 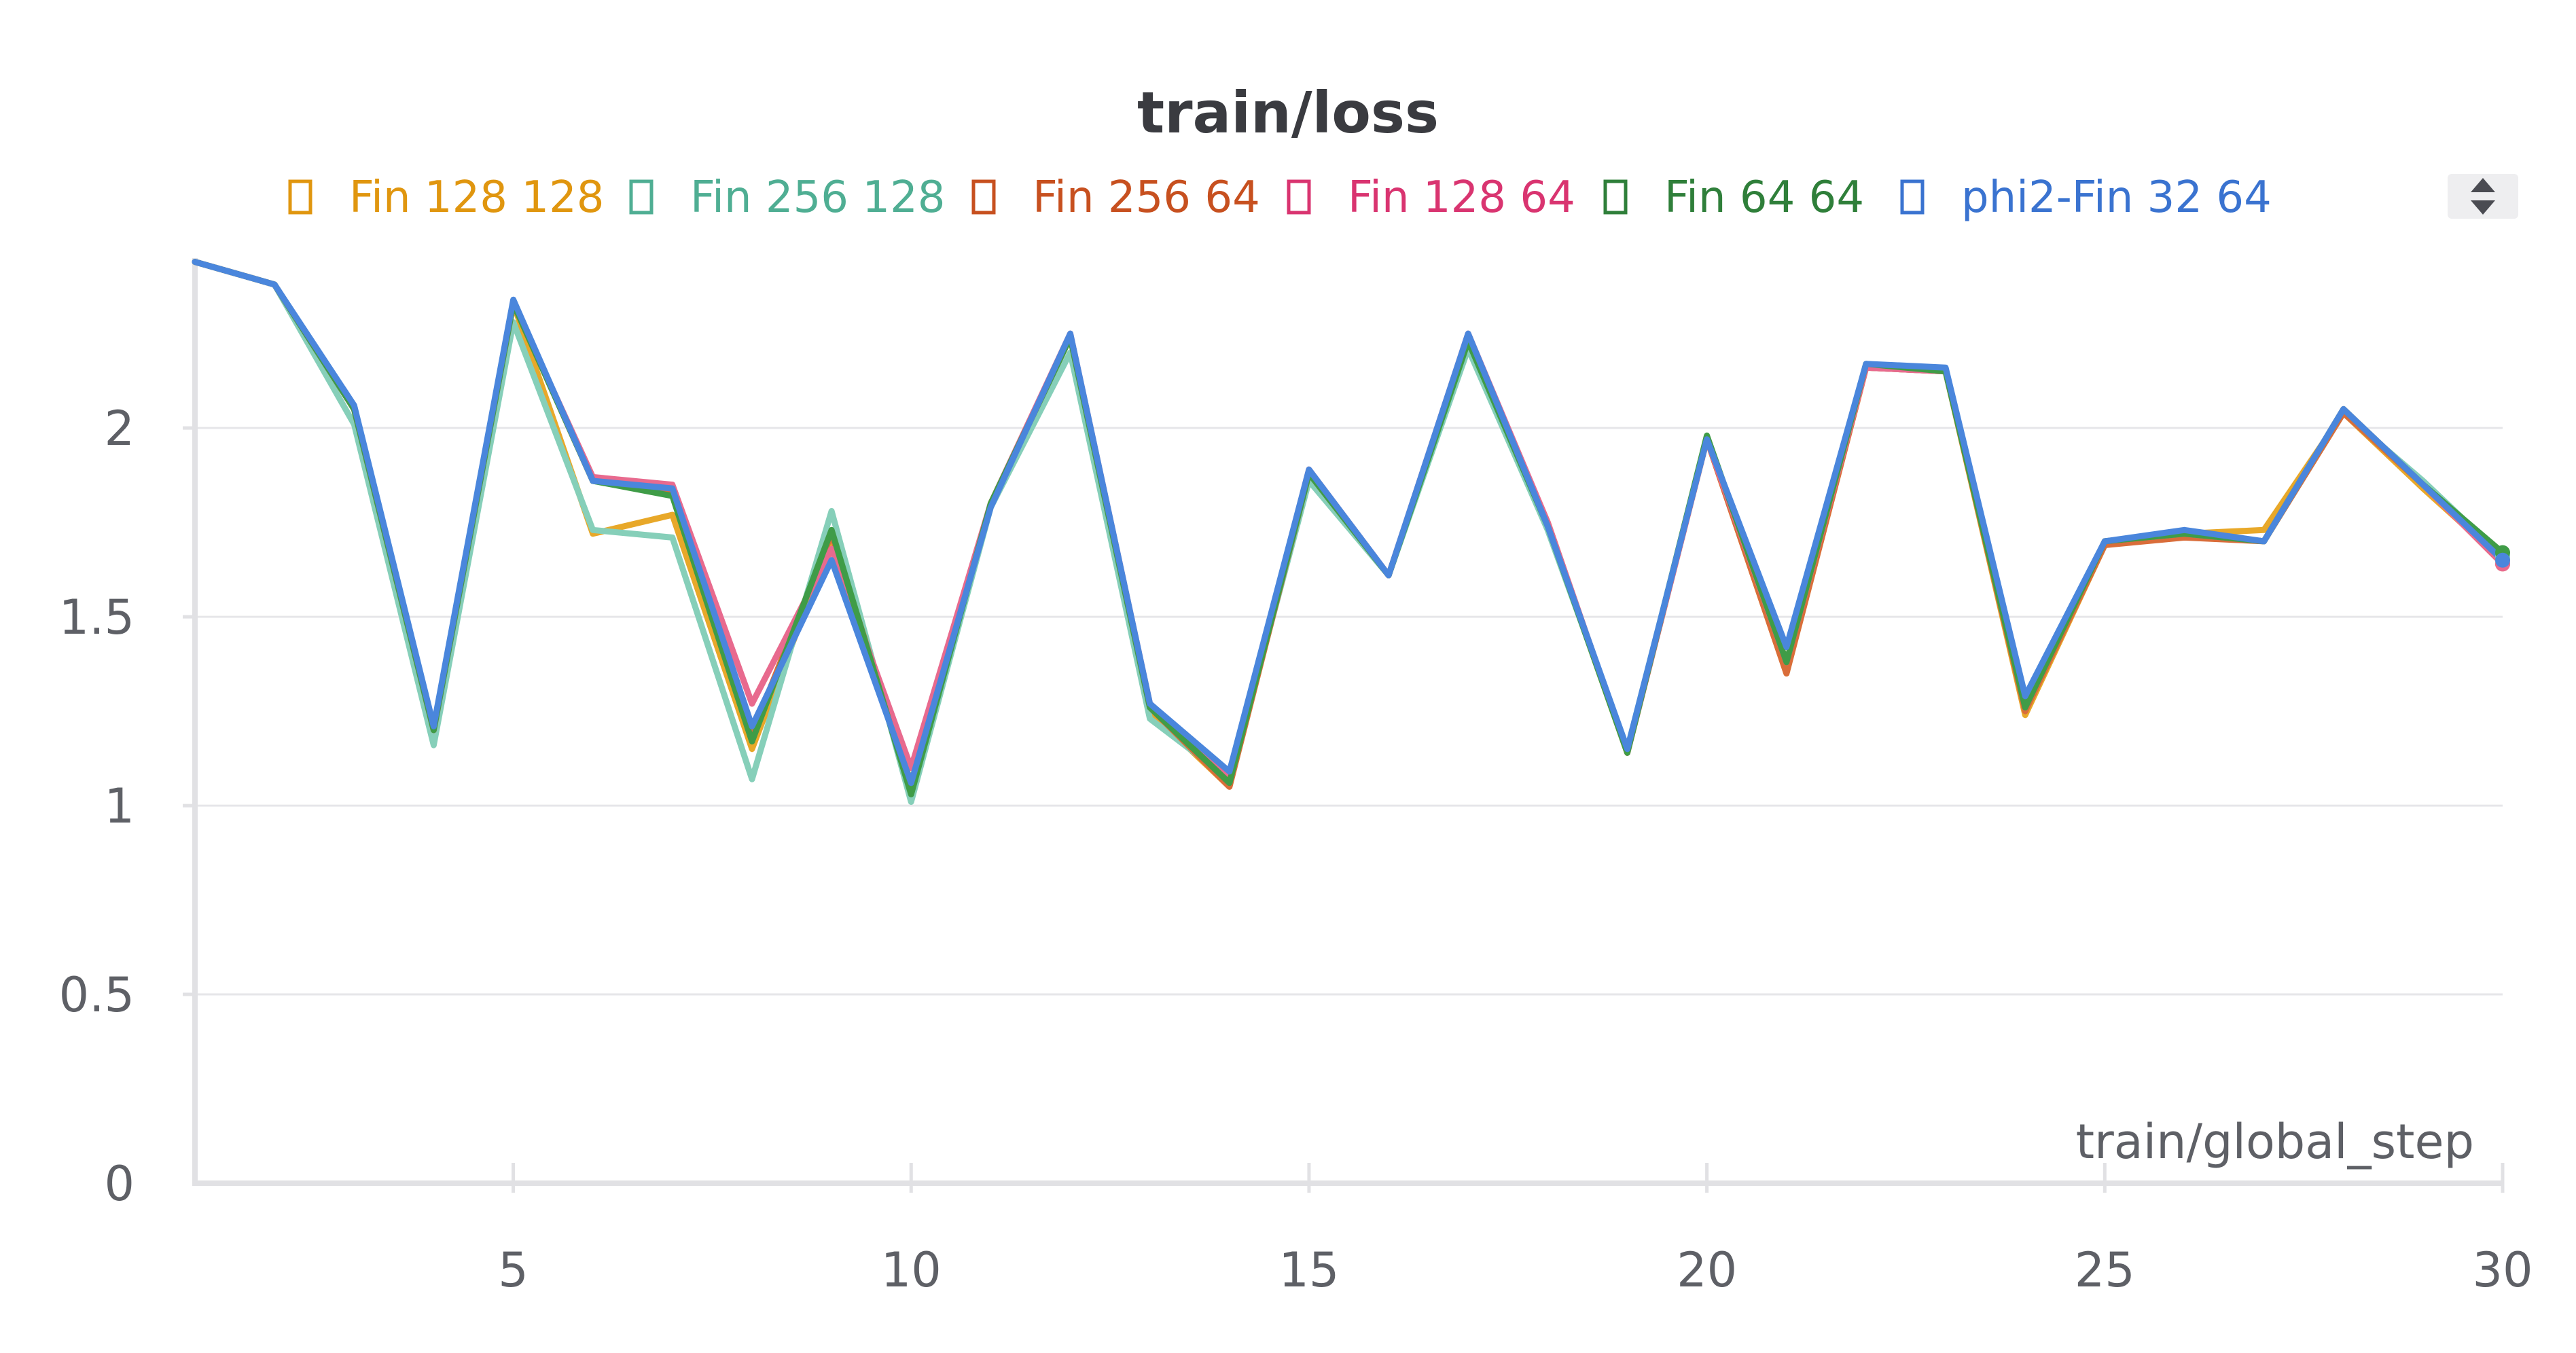 I want to click on legend-label: Fin 128 128, so click(x=477, y=198).